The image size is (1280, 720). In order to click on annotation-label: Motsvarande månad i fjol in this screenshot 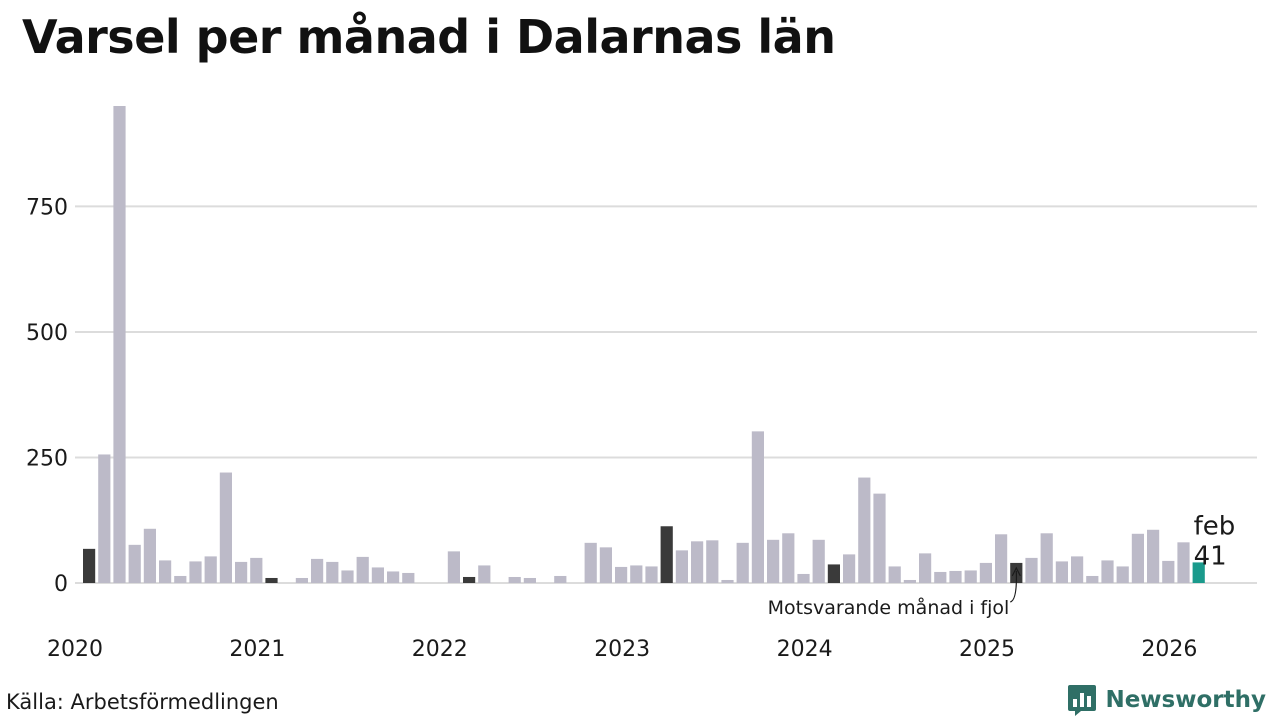, I will do `click(889, 607)`.